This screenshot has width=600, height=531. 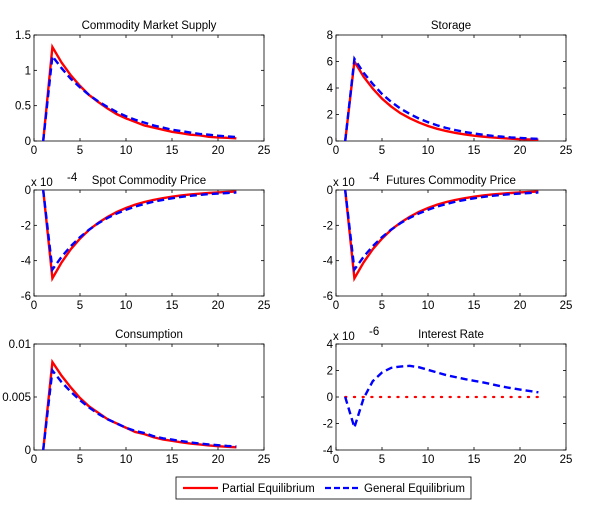 I want to click on panel-consumption: Consumption 0 5 10 15 20 25 0 0.005 0.01, so click(x=136, y=397).